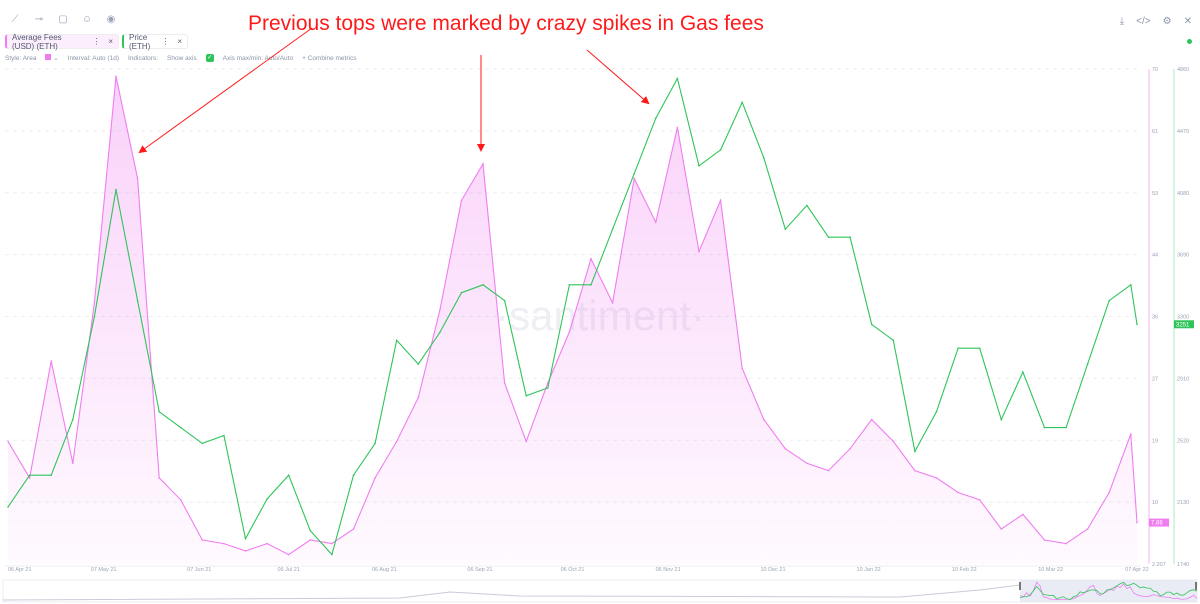  Describe the element at coordinates (52, 58) in the screenshot. I see `color-picker: ⌄` at that location.